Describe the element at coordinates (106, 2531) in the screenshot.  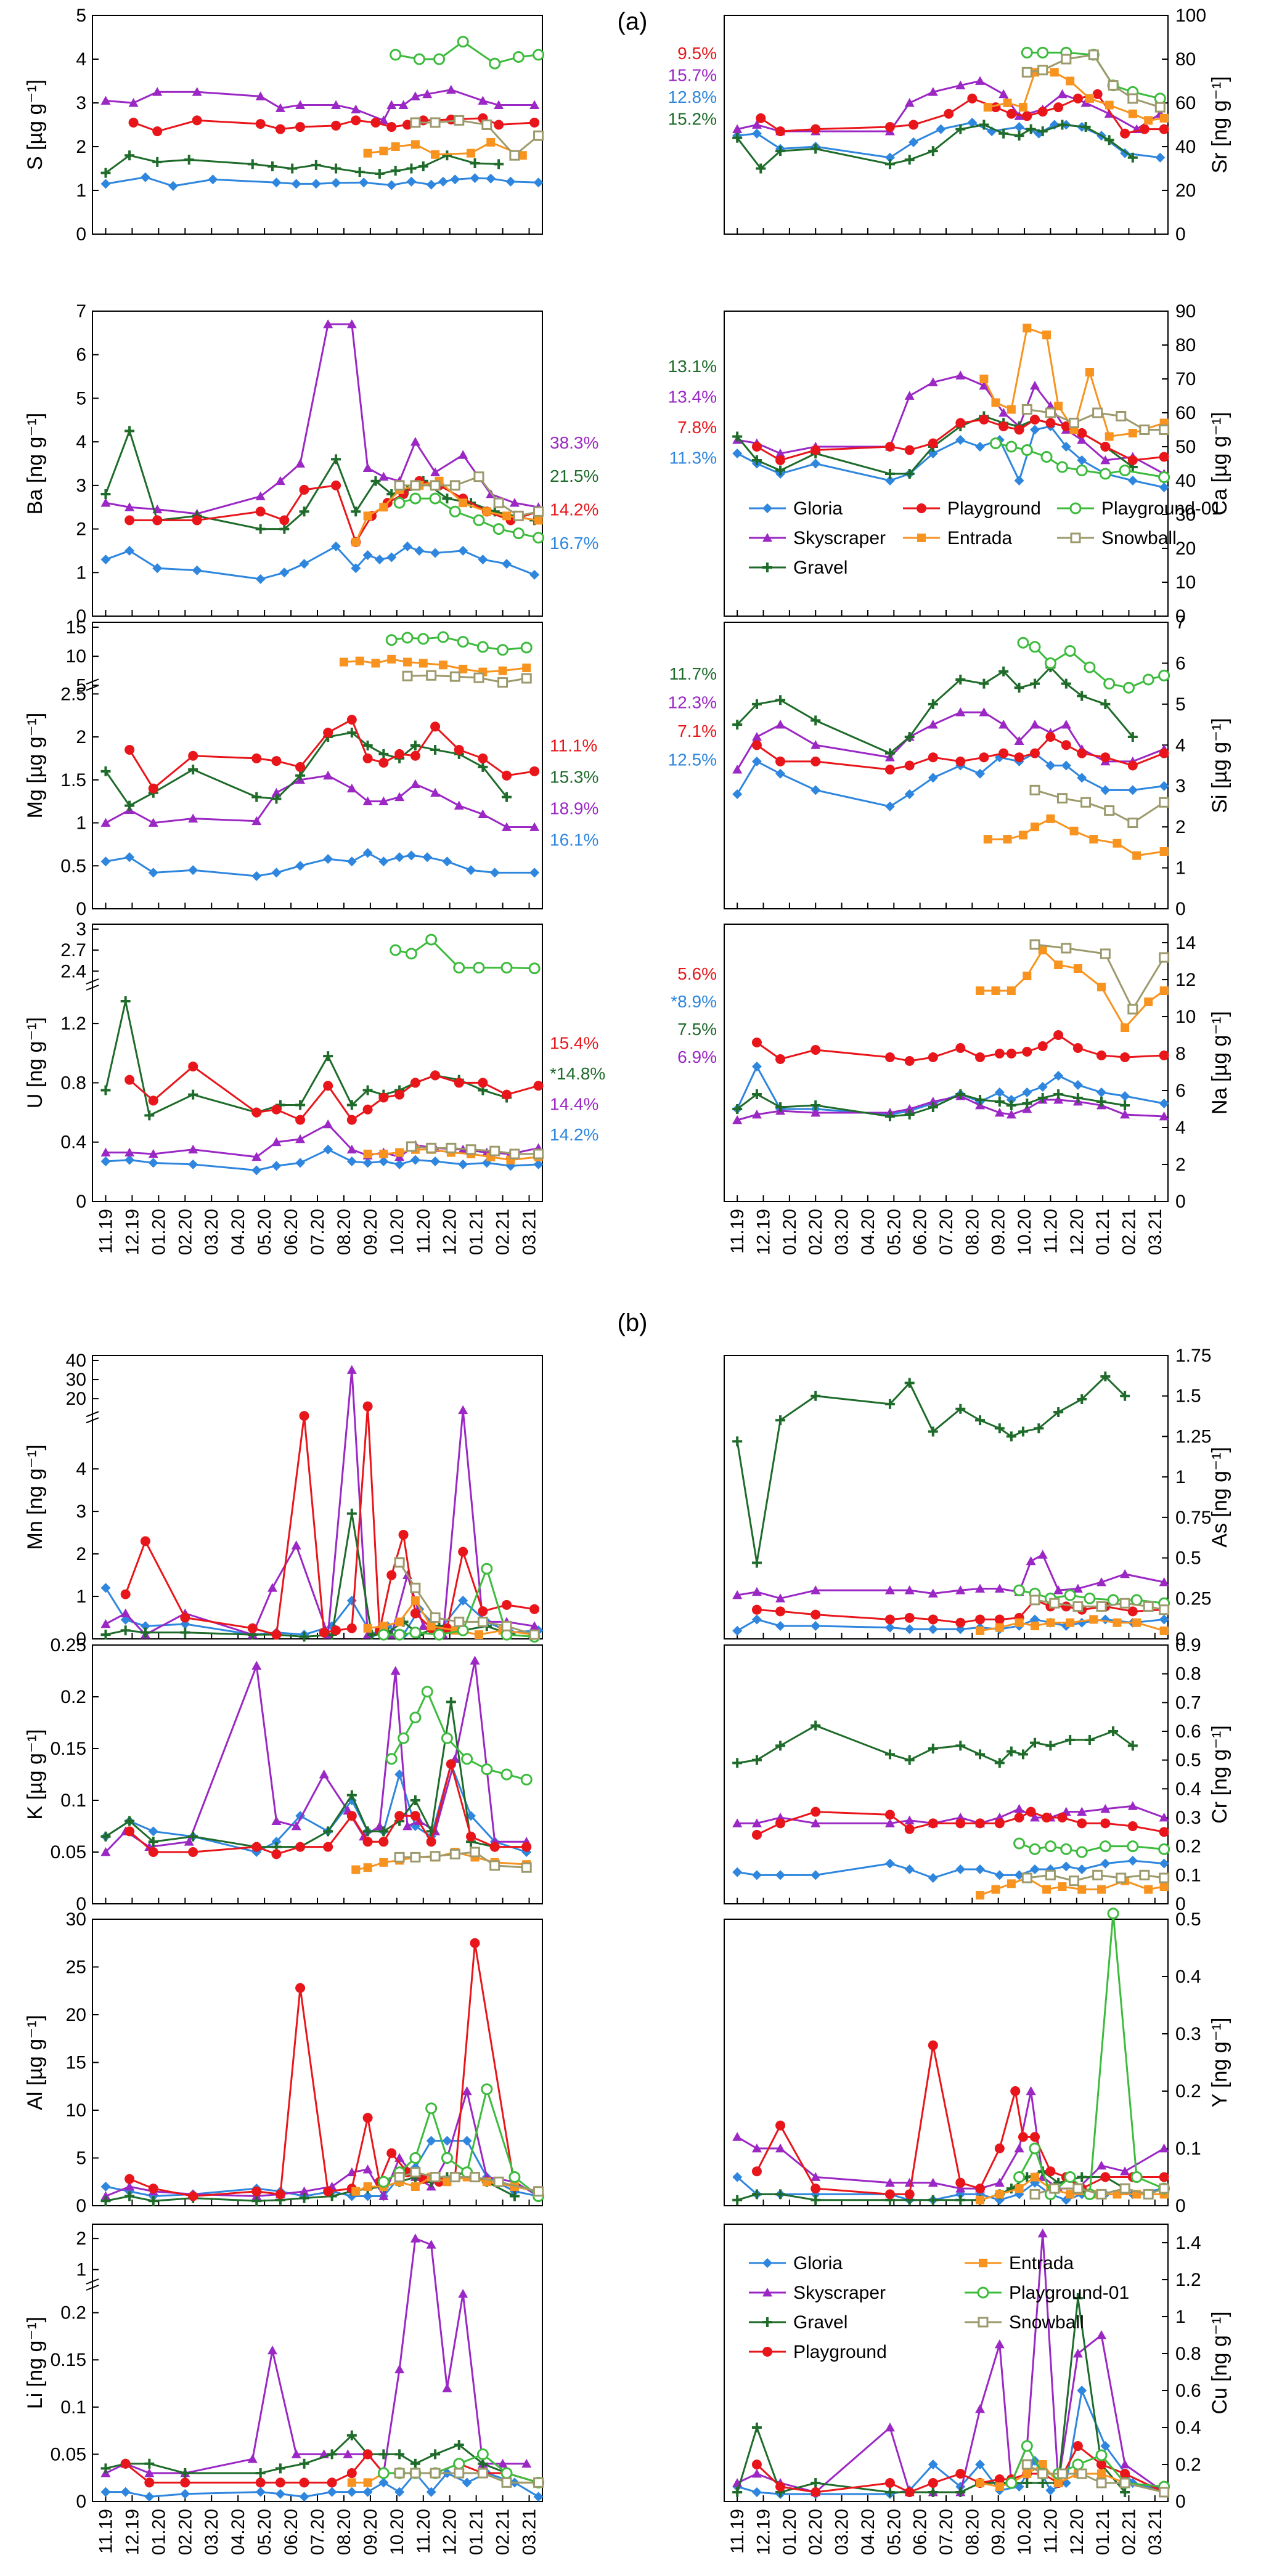
I see `x-tick-label: 11.19` at that location.